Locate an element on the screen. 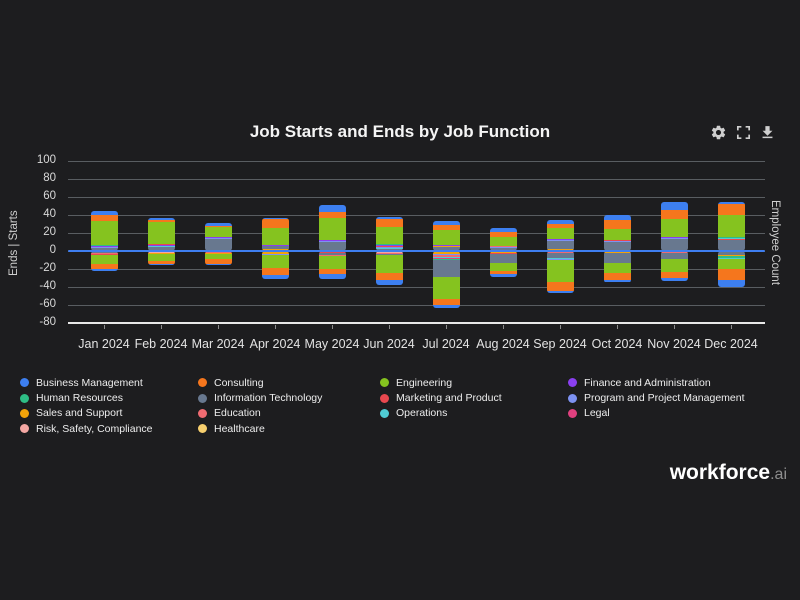 This screenshot has height=600, width=800. bar-starts-Jan-2024 is located at coordinates (104, 231).